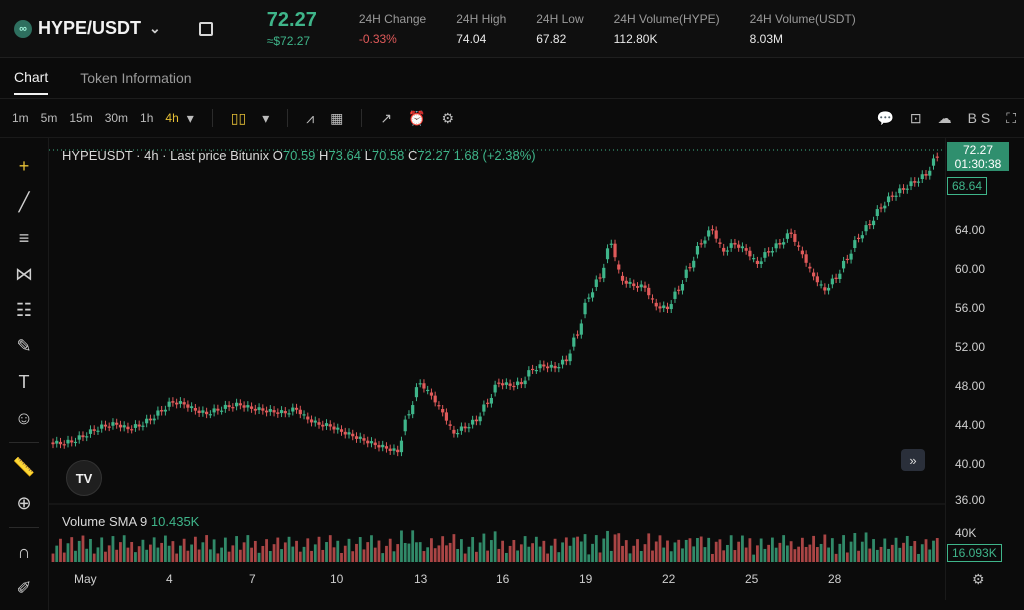 The width and height of the screenshot is (1024, 610). I want to click on stat-24h-change: 24H Change -0.33%, so click(392, 29).